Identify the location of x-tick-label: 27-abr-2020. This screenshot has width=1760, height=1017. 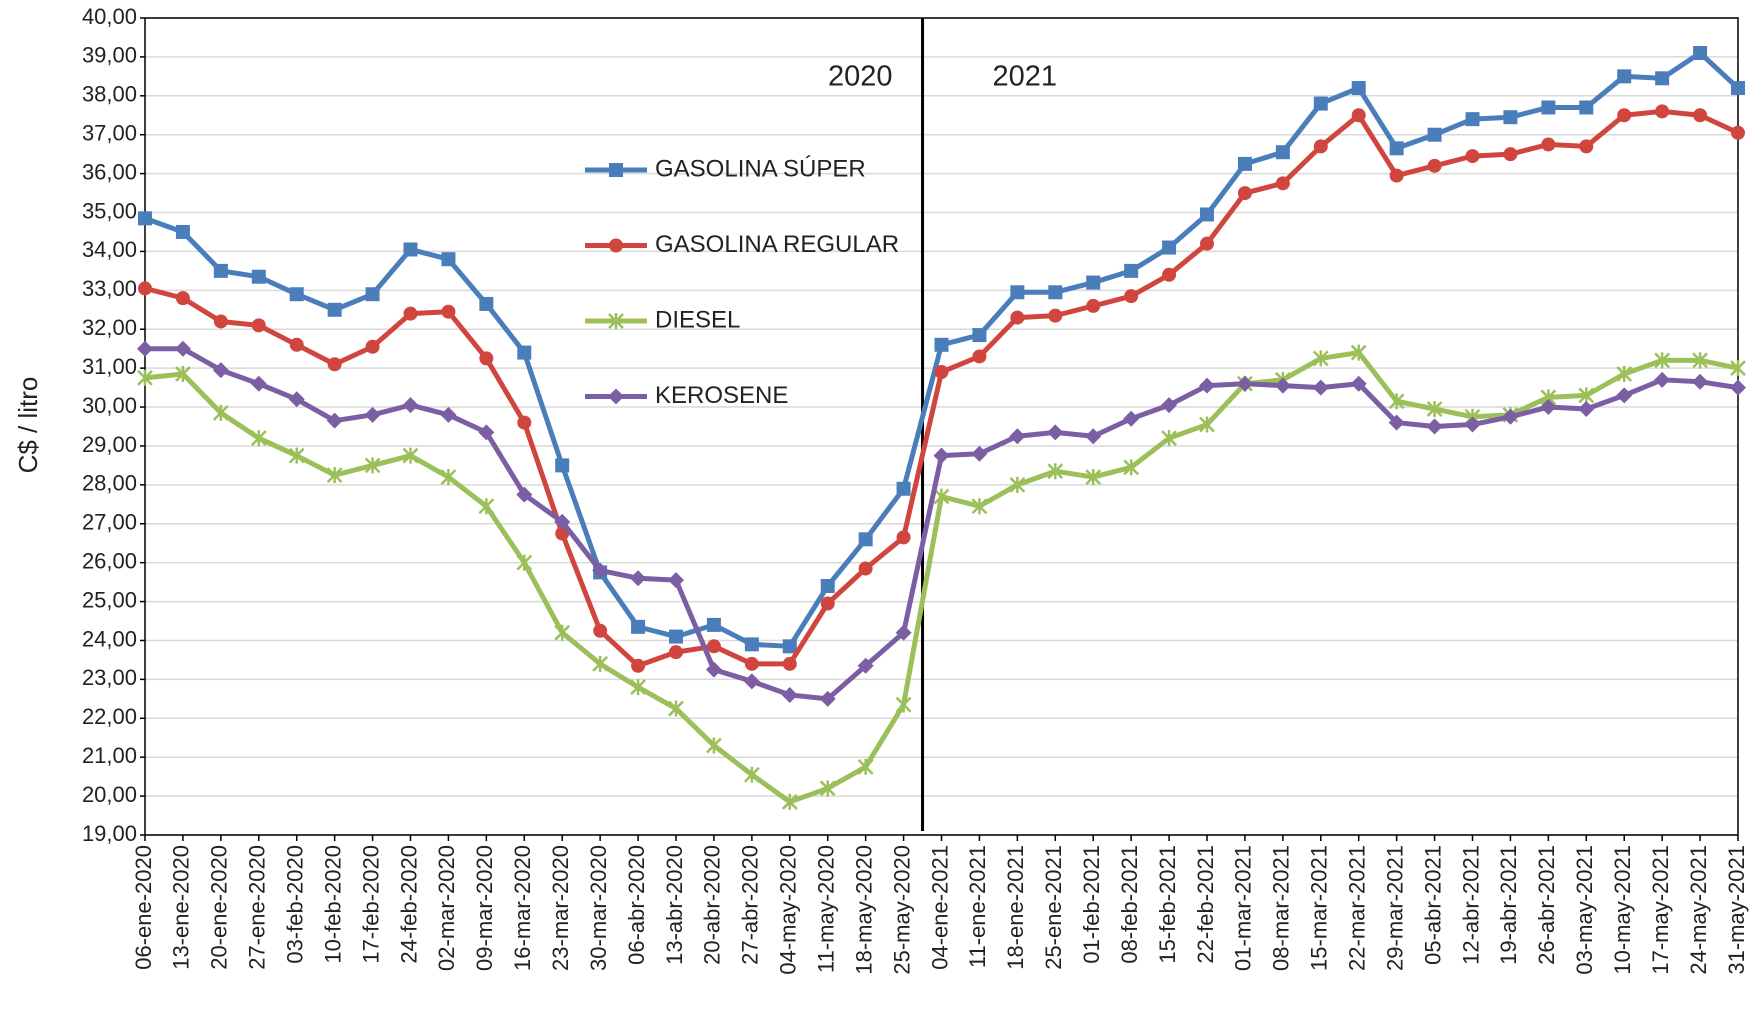
(750, 905).